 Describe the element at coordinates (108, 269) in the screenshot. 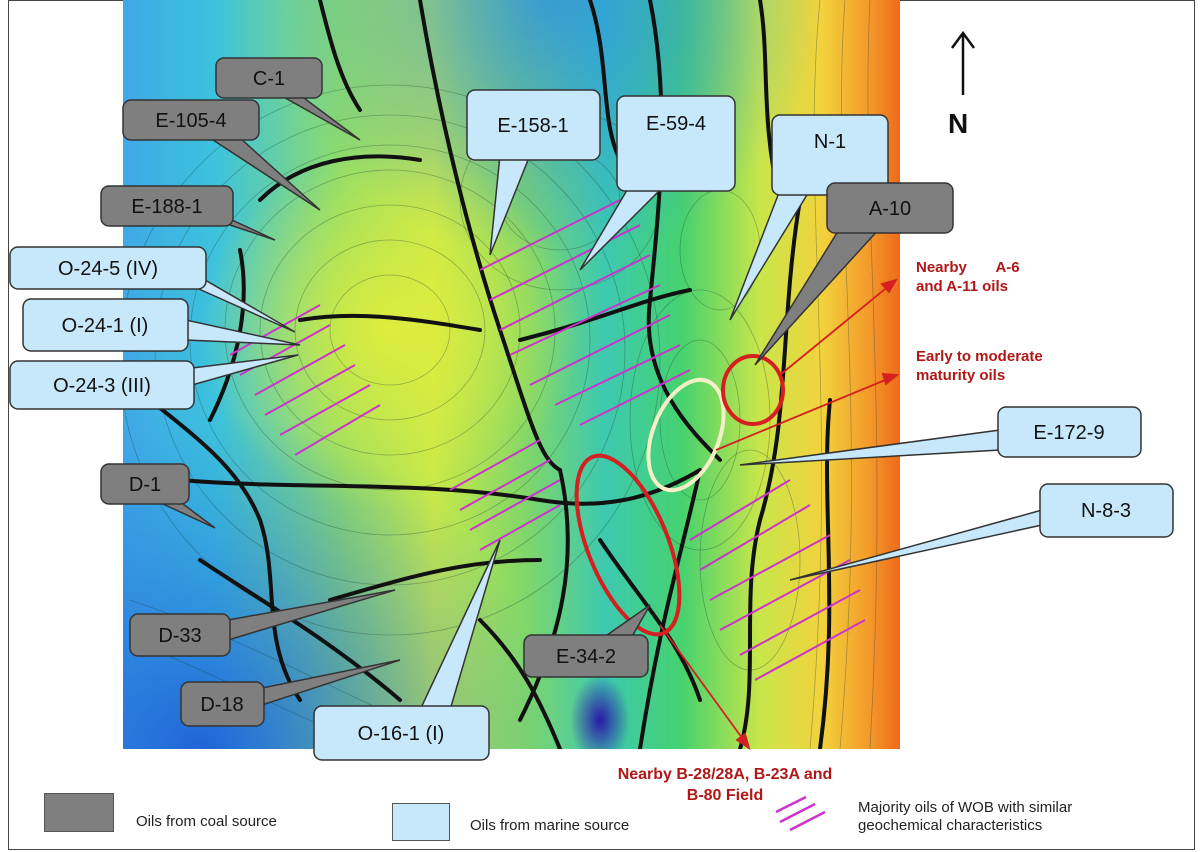

I see `callout-label-O-24-5: O-24-5 (IV)` at that location.